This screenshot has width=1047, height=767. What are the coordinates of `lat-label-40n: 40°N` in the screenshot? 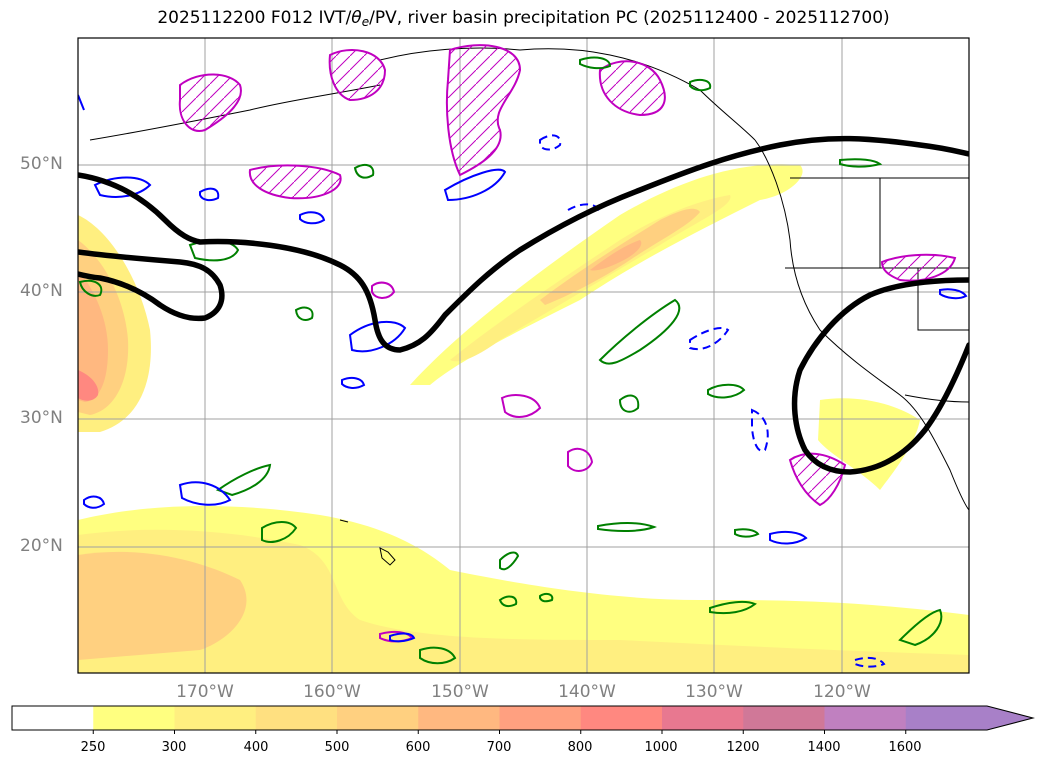 It's located at (41, 291).